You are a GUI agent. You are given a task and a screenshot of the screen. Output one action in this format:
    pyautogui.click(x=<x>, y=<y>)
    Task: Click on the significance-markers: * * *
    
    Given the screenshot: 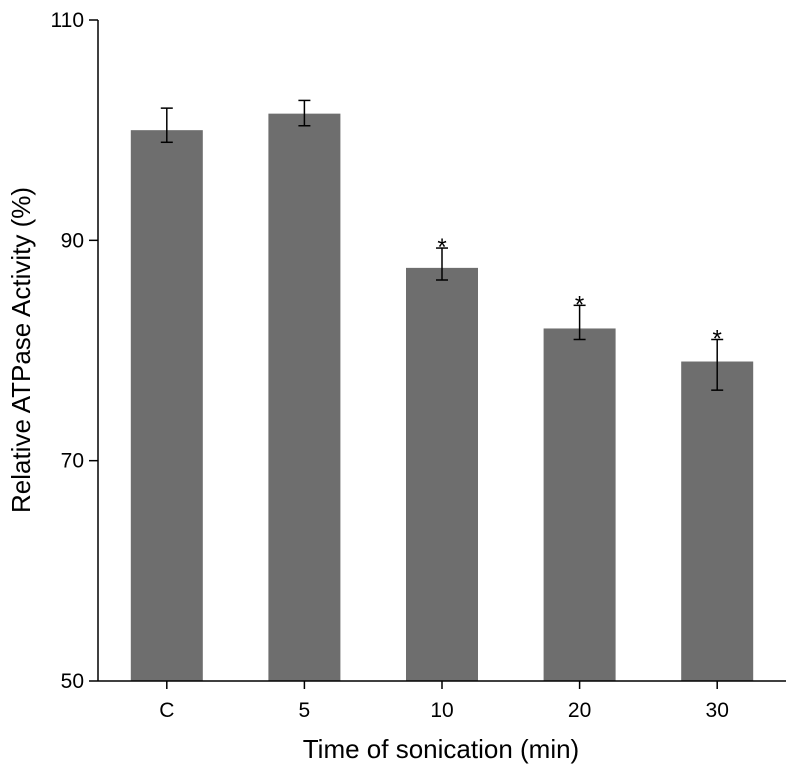 What is the action you would take?
    pyautogui.click(x=579, y=293)
    